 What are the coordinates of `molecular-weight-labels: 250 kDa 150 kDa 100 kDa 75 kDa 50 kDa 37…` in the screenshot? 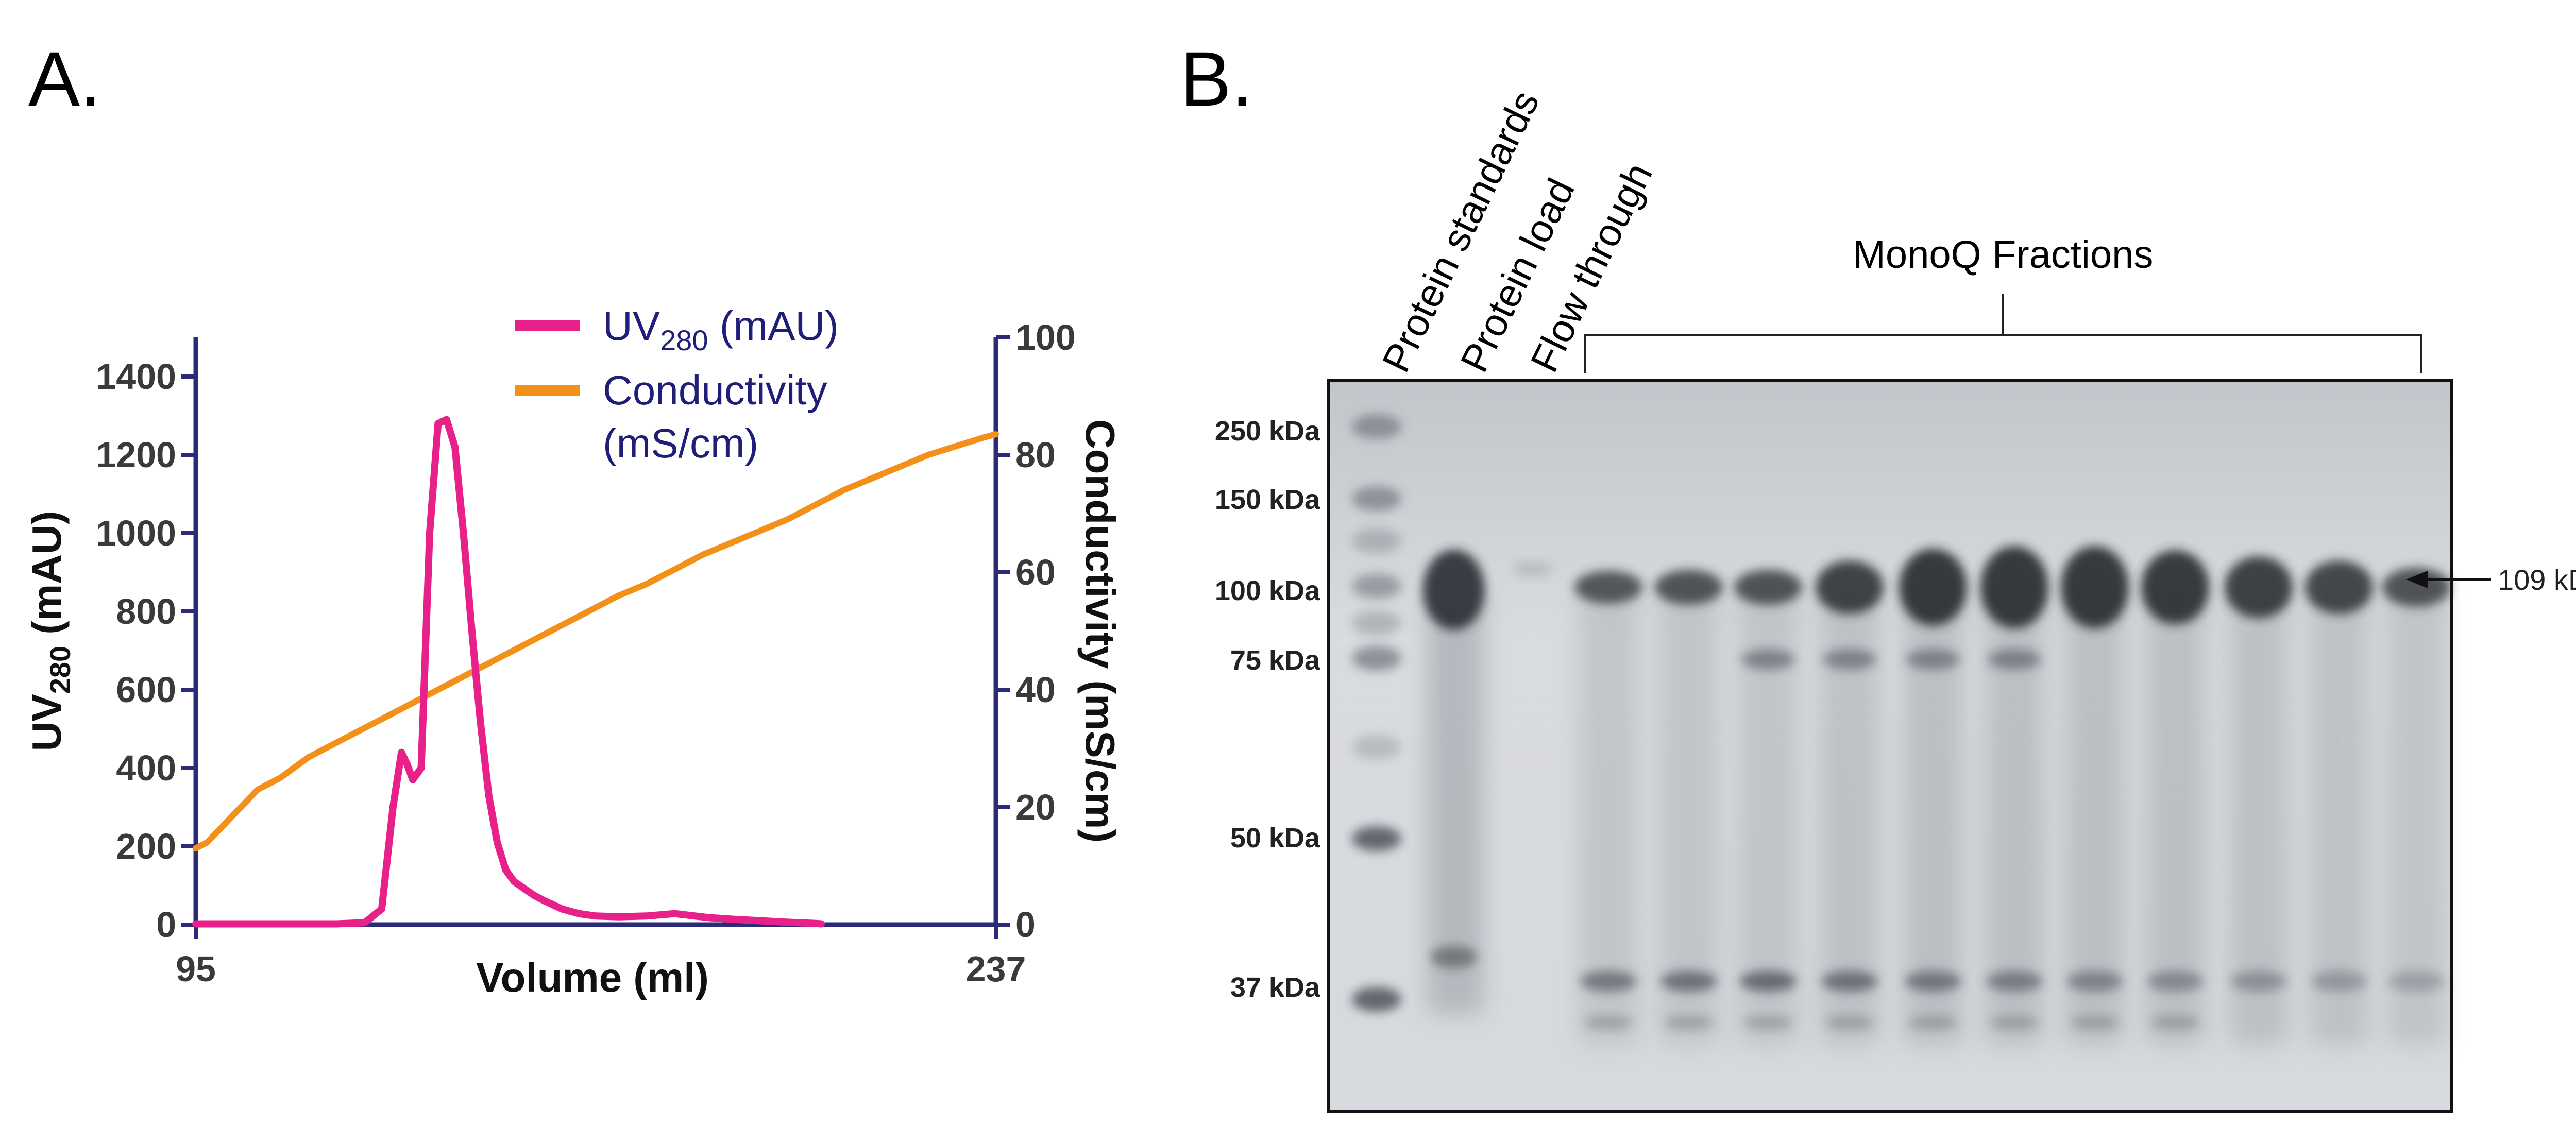 It's located at (1267, 709).